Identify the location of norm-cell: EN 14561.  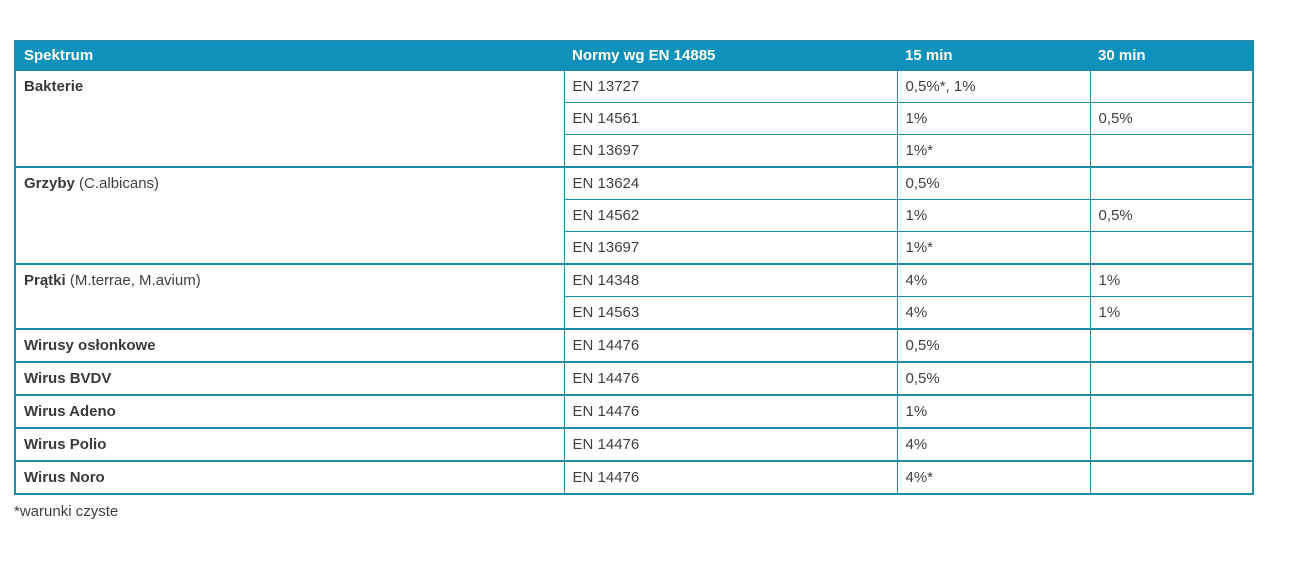
(730, 118).